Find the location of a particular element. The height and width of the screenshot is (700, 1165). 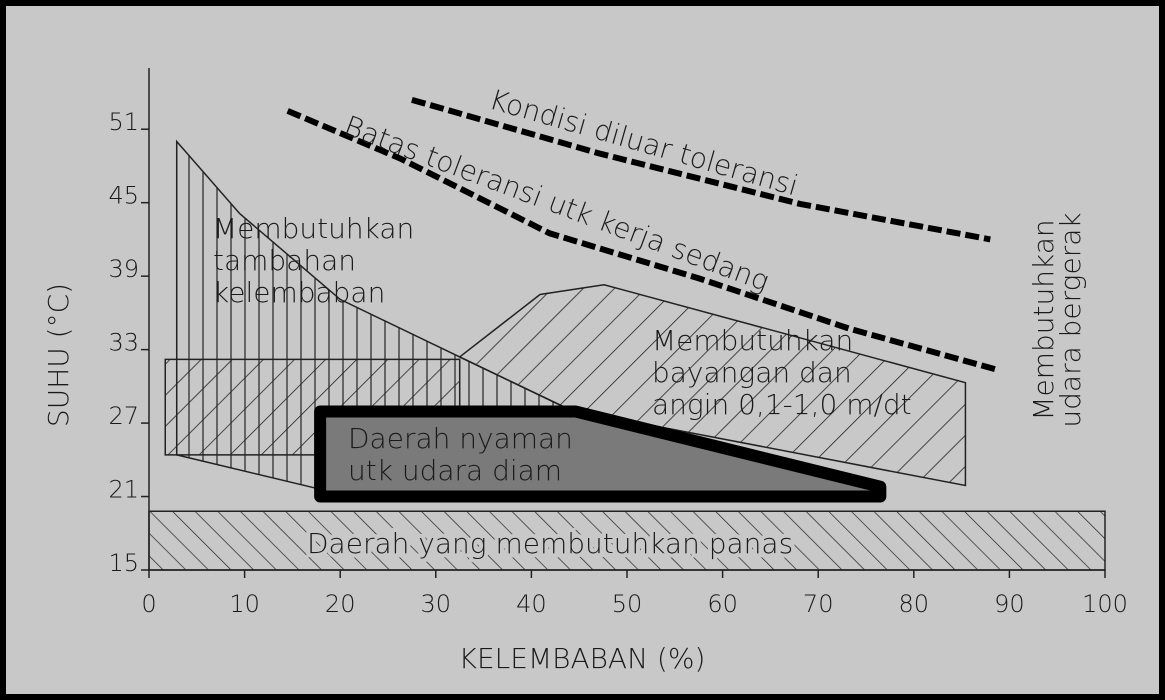

x-tick-label: 90 is located at coordinates (1009, 604).